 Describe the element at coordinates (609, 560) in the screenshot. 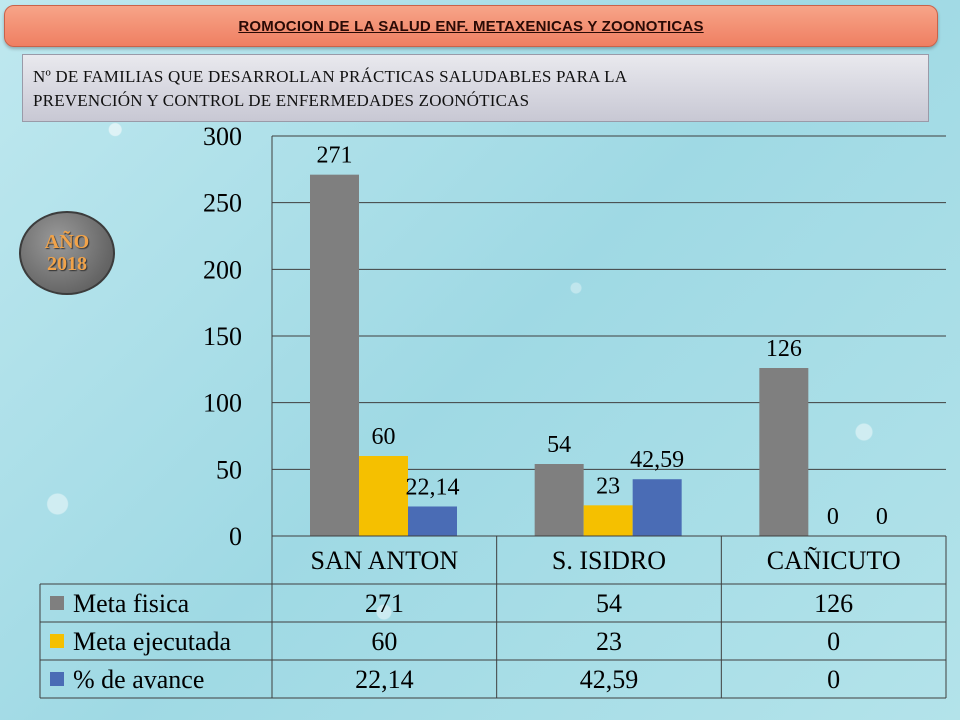

I see `x-tick-label: S. ISIDRO` at that location.